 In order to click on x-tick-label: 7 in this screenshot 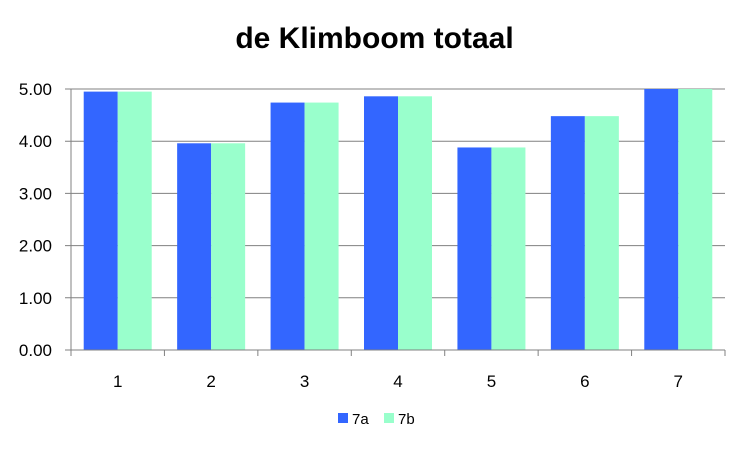, I will do `click(678, 381)`.